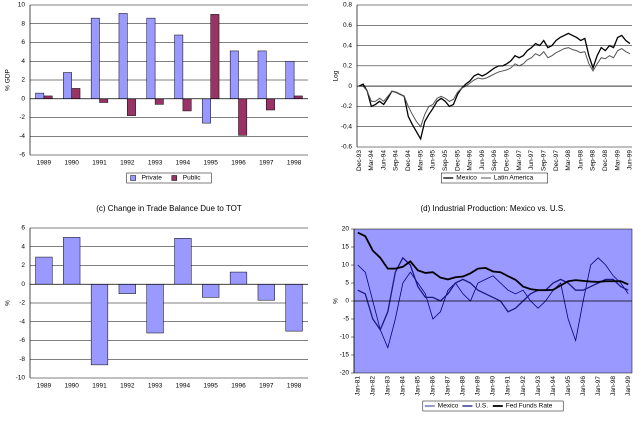 Image resolution: width=641 pixels, height=426 pixels. What do you see at coordinates (403, 386) in the screenshot?
I see `x-tick-label: Jan-84` at bounding box center [403, 386].